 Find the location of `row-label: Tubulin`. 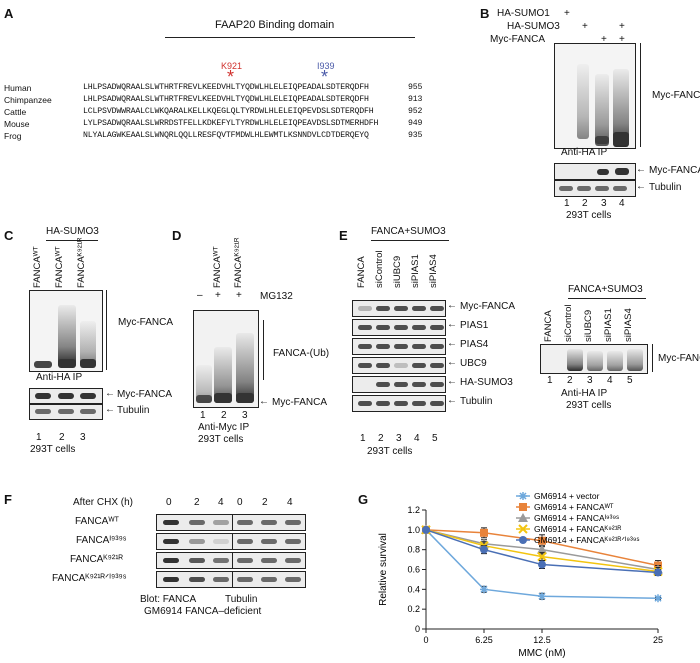

row-label: Tubulin is located at coordinates (476, 401).